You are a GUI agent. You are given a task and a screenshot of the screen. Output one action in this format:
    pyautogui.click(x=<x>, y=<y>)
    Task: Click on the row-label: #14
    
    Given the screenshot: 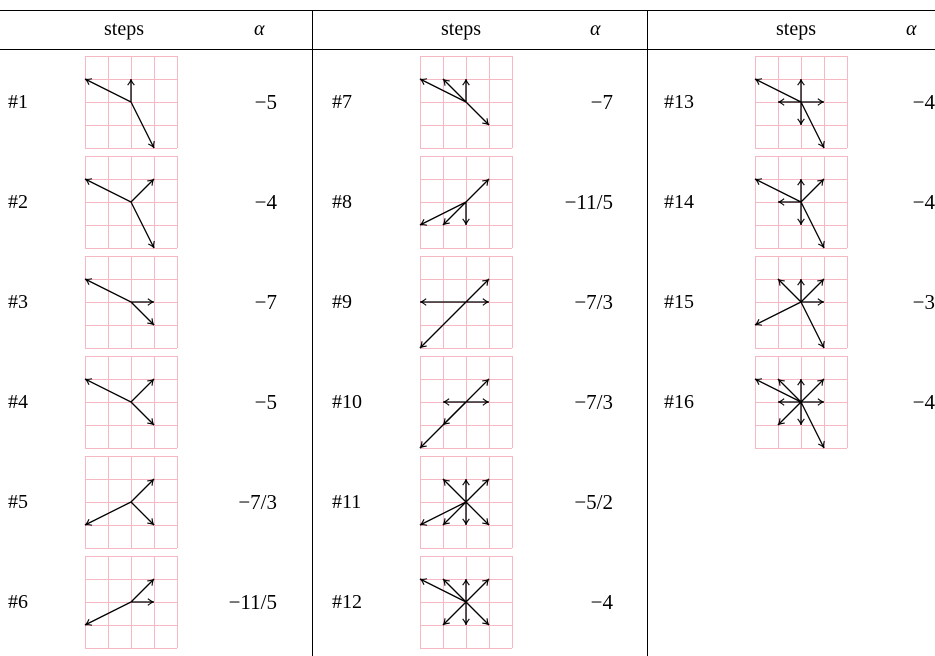 What is the action you would take?
    pyautogui.click(x=679, y=202)
    